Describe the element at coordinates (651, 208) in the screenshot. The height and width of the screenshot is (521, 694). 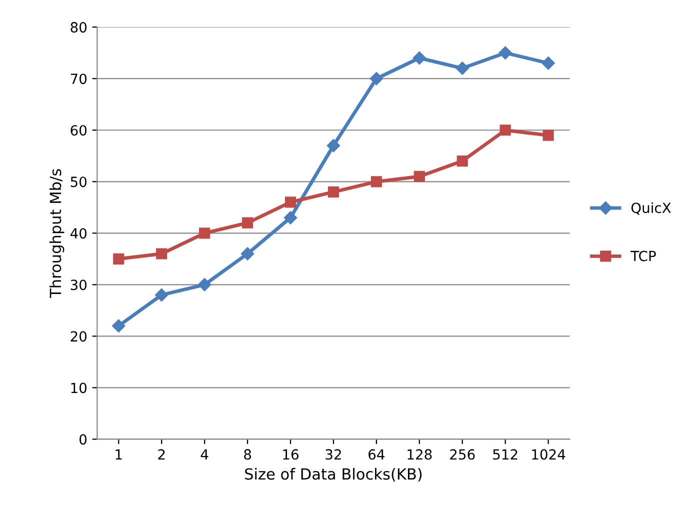
I see `legend-label: QuicX` at that location.